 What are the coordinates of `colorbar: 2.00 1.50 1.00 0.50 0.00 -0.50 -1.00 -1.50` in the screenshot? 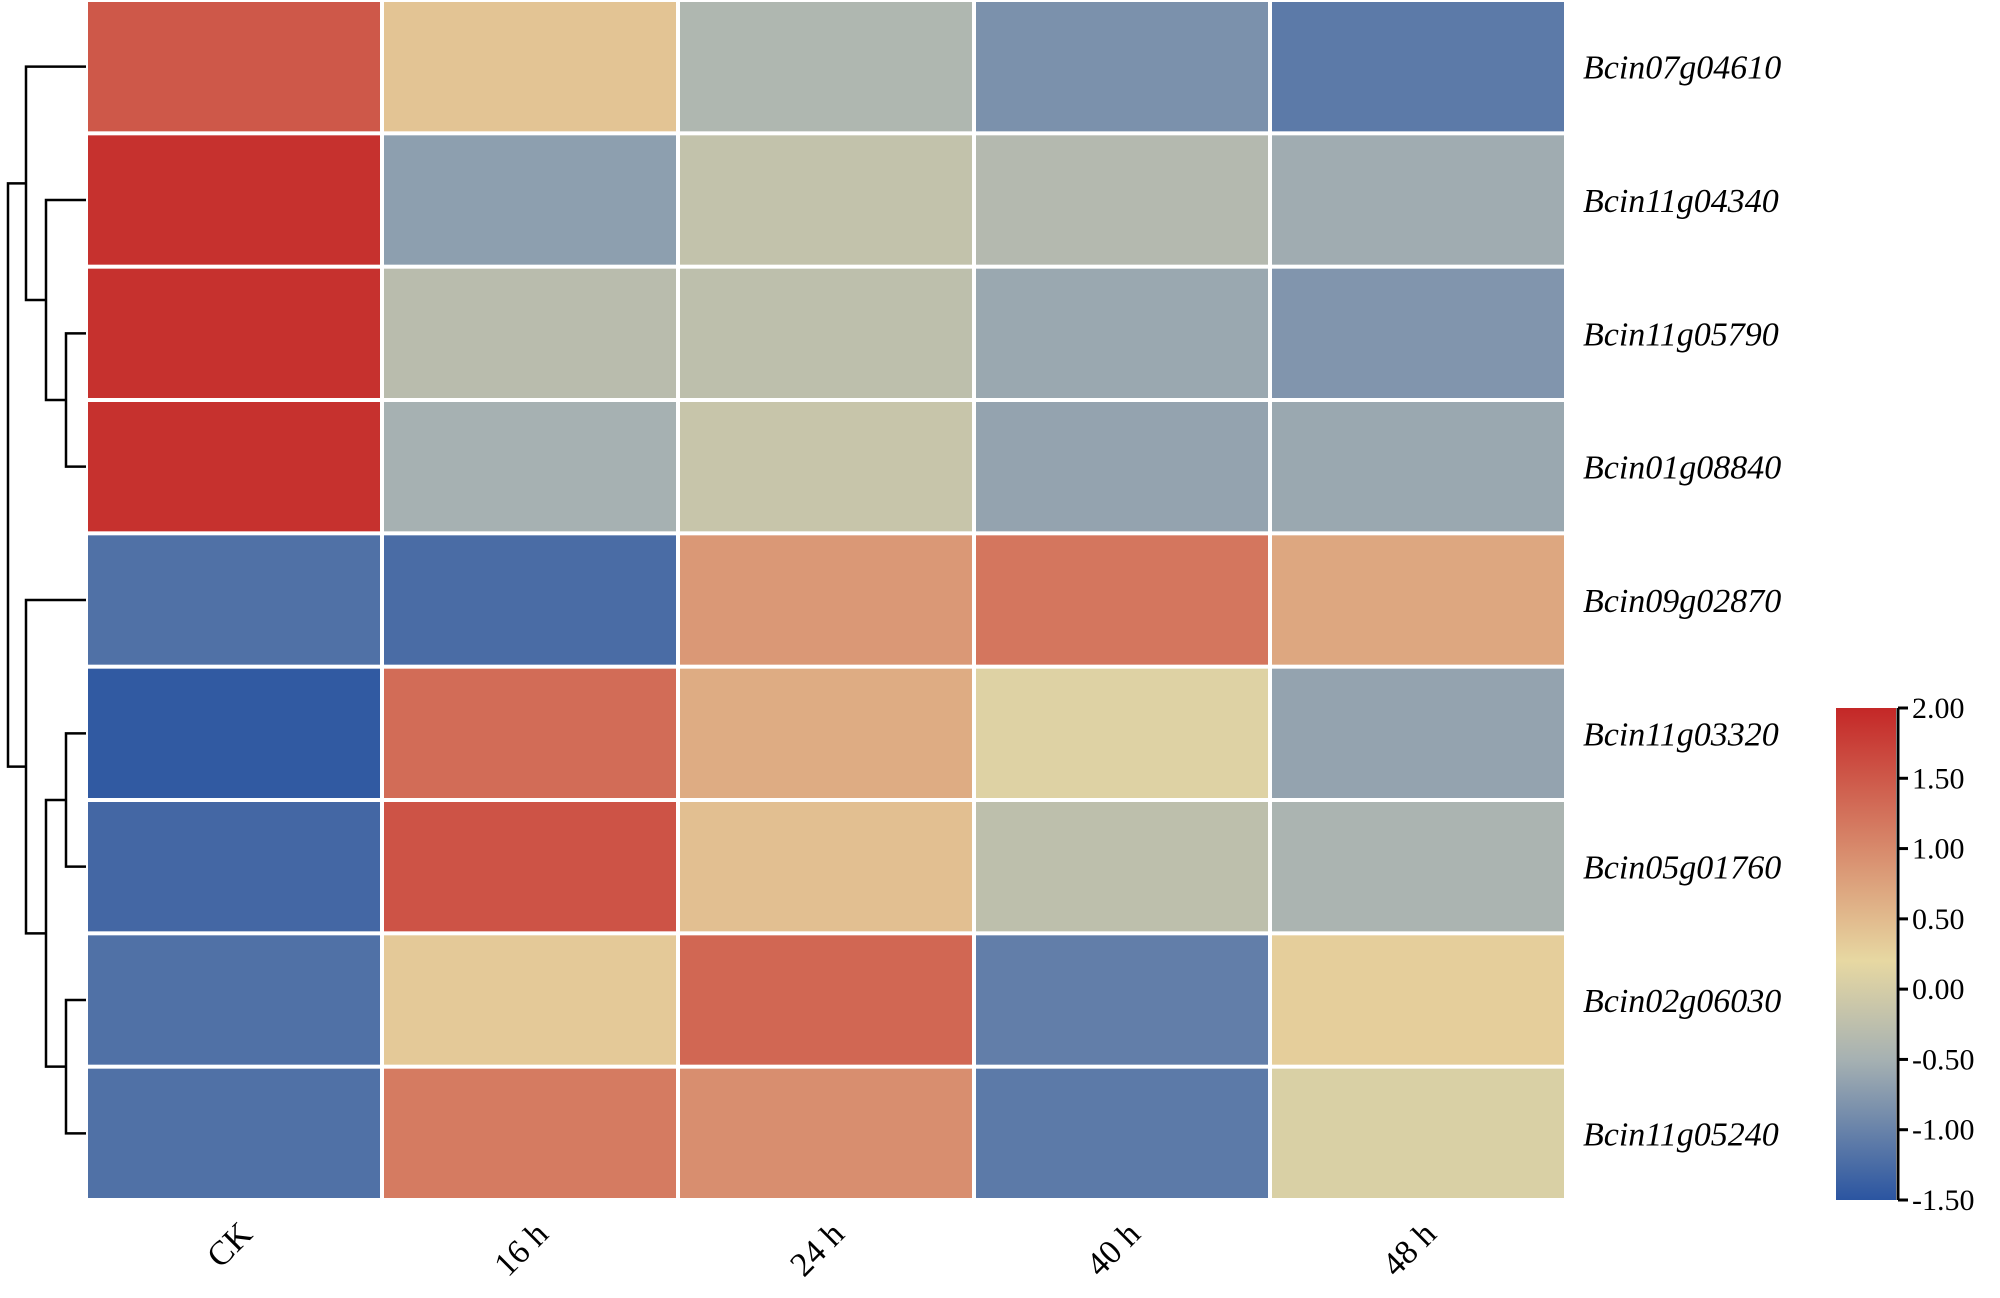 It's located at (1905, 954).